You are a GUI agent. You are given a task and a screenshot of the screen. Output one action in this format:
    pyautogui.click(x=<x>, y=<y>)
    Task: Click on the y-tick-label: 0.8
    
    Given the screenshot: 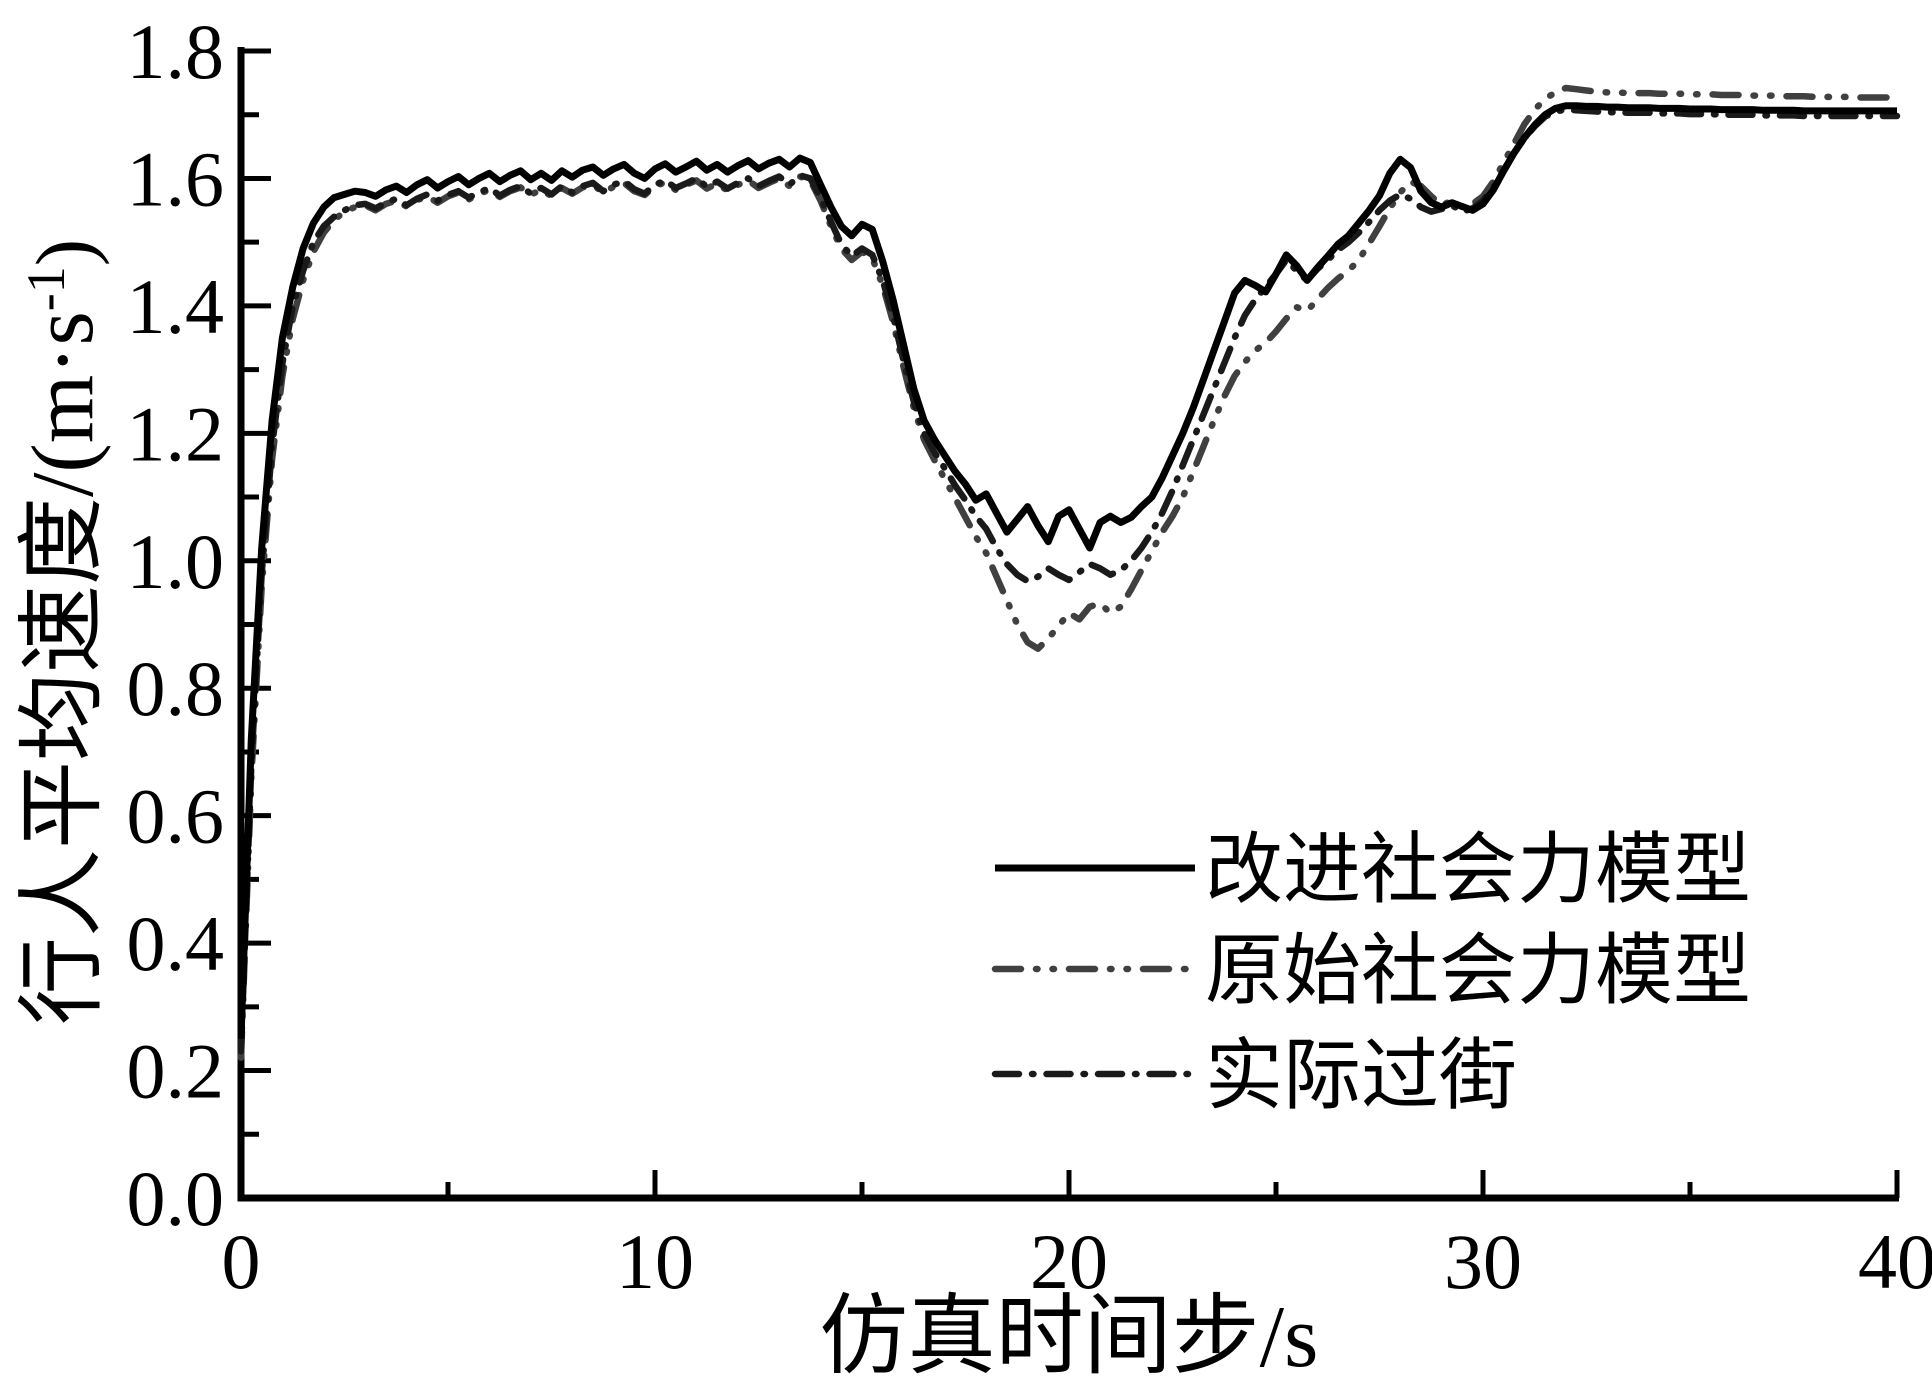 What is the action you would take?
    pyautogui.click(x=176, y=688)
    